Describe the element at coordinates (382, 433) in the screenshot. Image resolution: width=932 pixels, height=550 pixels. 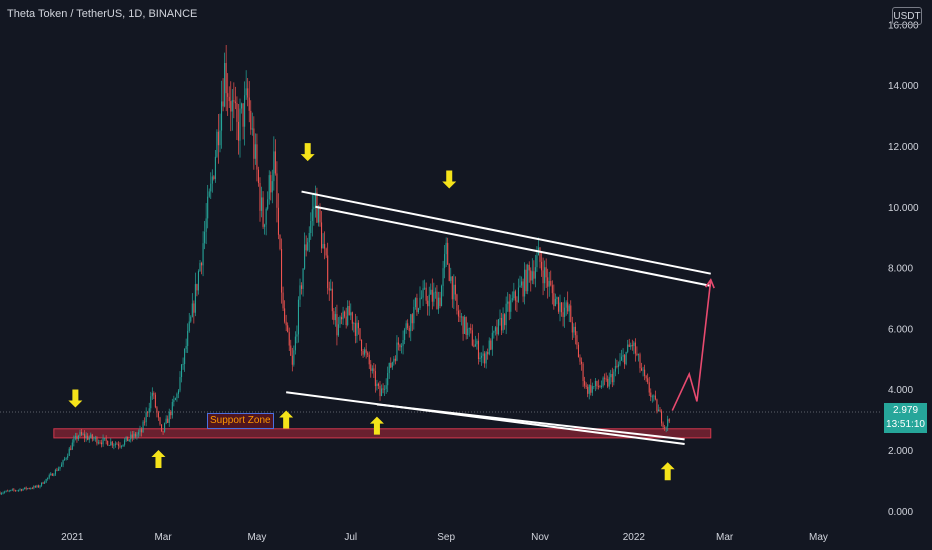
I see `support-zone-band` at that location.